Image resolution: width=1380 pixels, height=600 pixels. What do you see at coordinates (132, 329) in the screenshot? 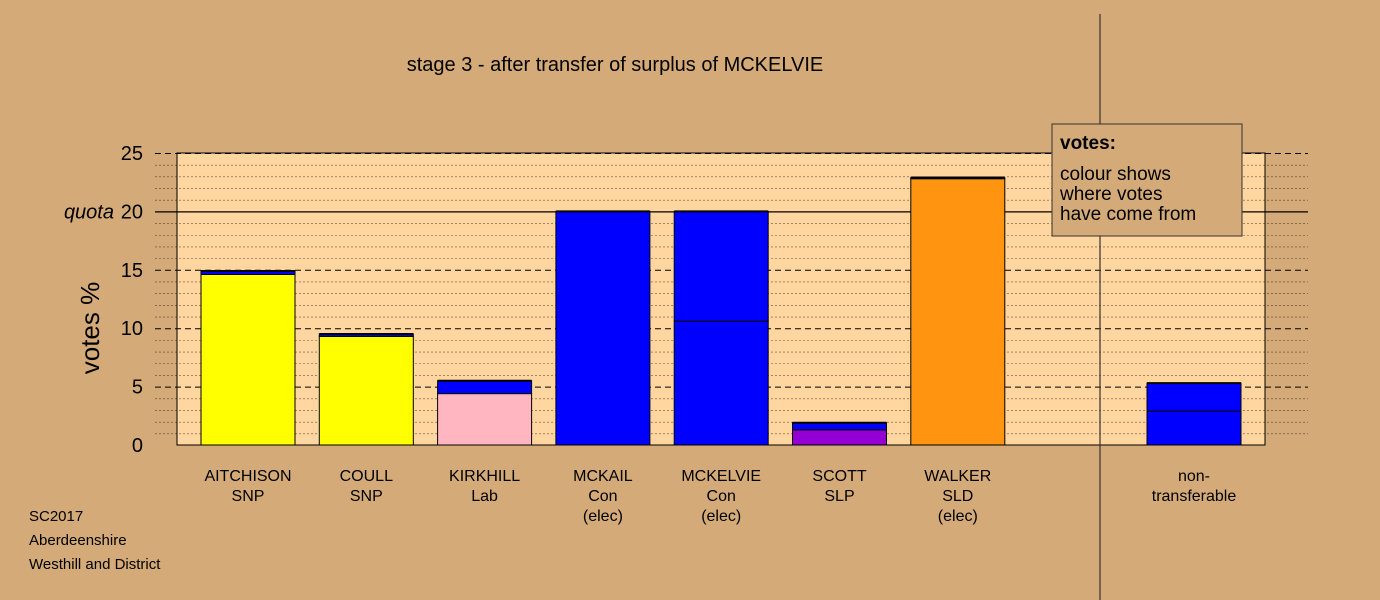
I see `y-tick-label: 10` at bounding box center [132, 329].